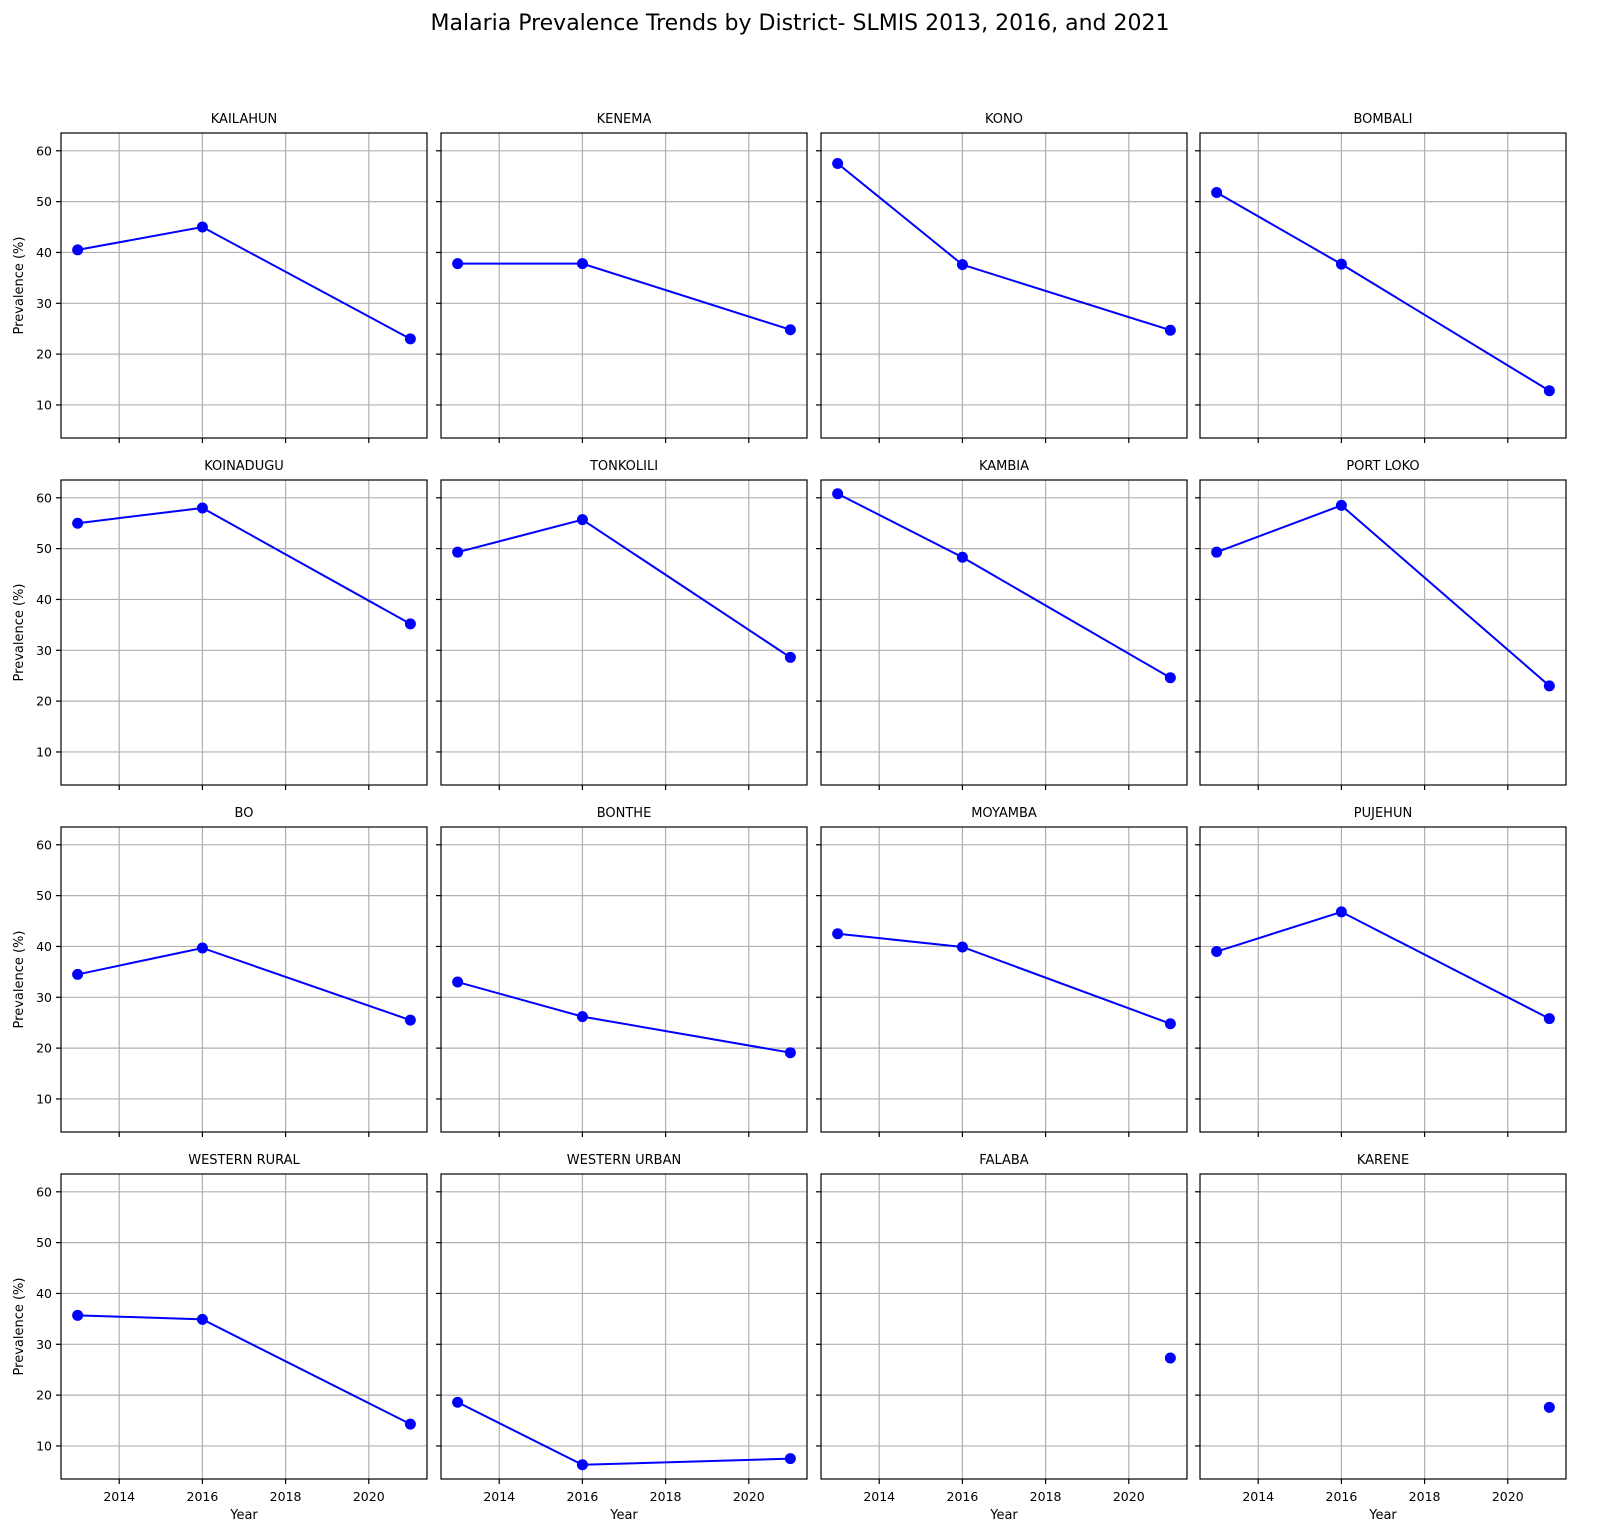 Image resolution: width=1600 pixels, height=1535 pixels. I want to click on panel-title: WESTERN URBAN, so click(624, 1160).